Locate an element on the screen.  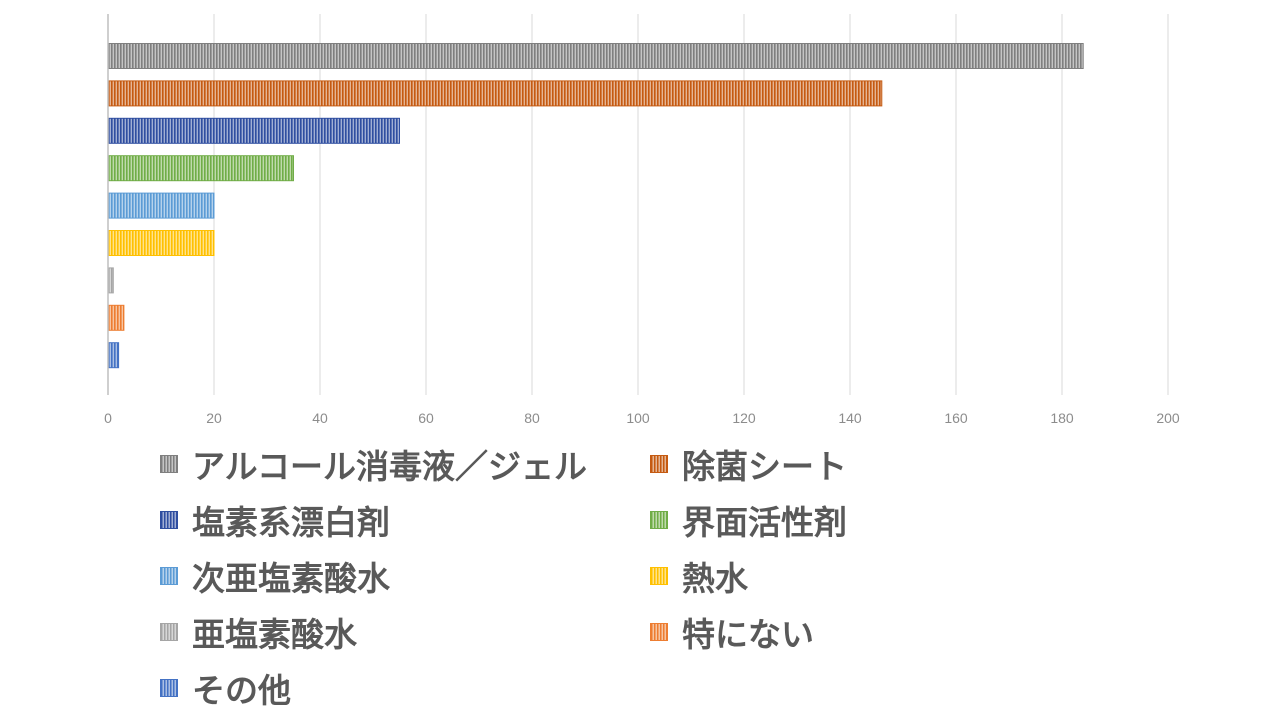
legend-item: 塩素系漂白剤 is located at coordinates (405, 520).